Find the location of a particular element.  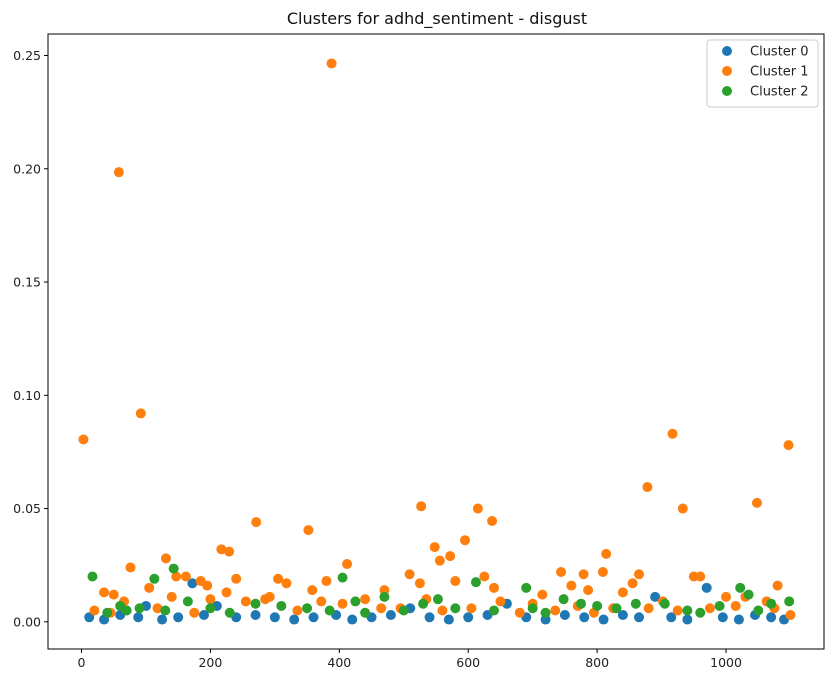

legend-label: Cluster 2 is located at coordinates (779, 92).